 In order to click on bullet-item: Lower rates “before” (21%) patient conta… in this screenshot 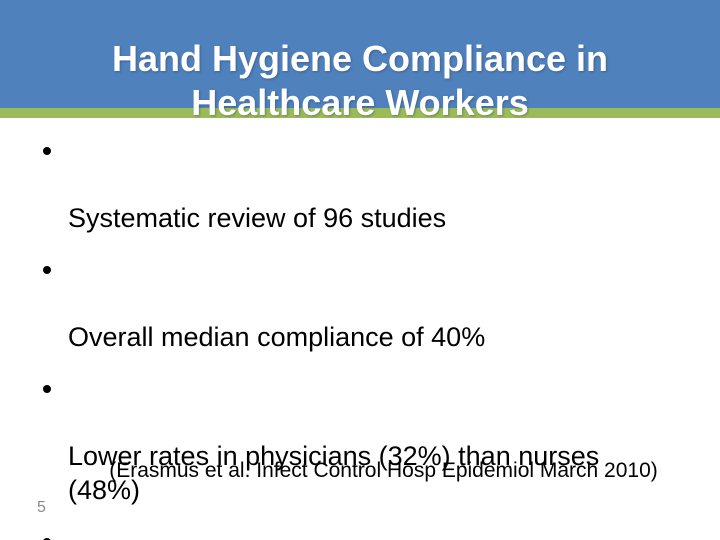, I will do `click(345, 532)`.